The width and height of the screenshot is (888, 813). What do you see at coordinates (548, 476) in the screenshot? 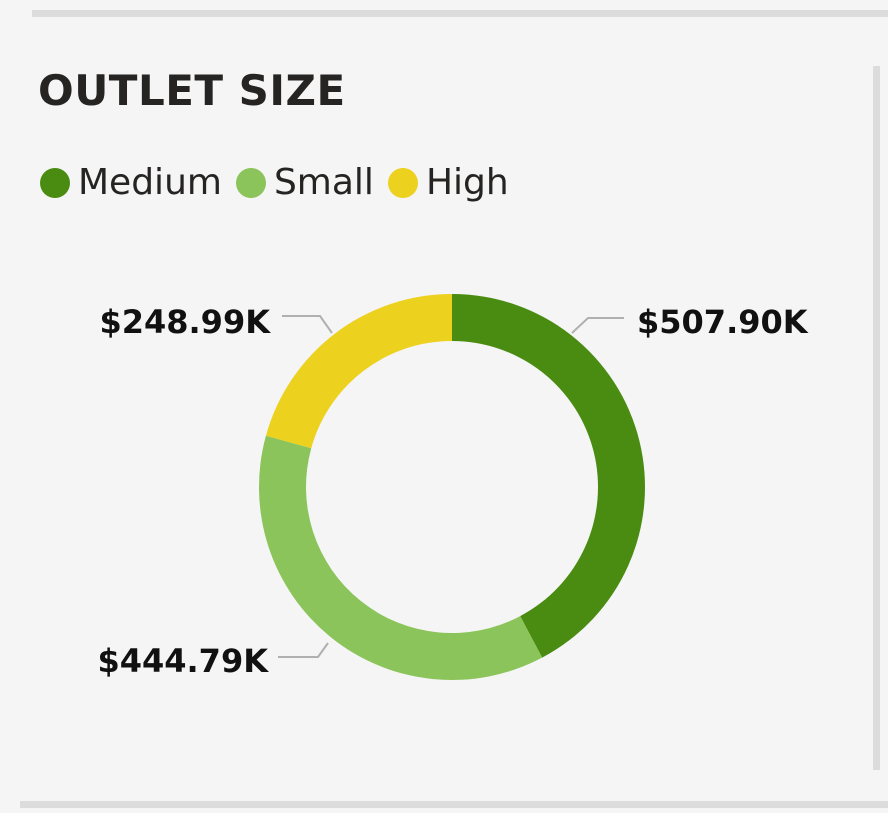
I see `donut-slice-medium` at bounding box center [548, 476].